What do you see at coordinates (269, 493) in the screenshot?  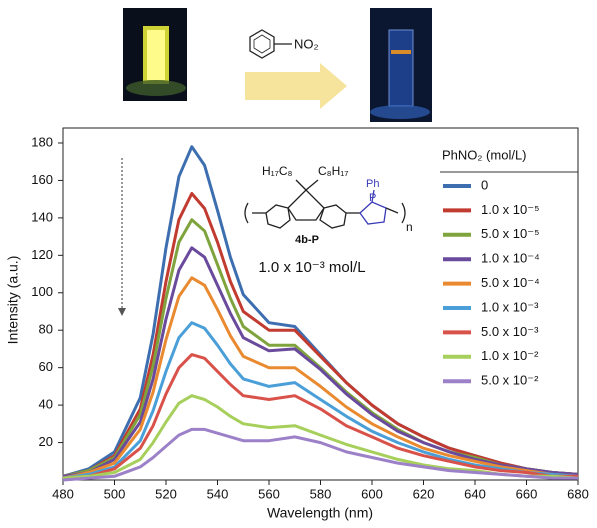 I see `x-tick-label: 560` at bounding box center [269, 493].